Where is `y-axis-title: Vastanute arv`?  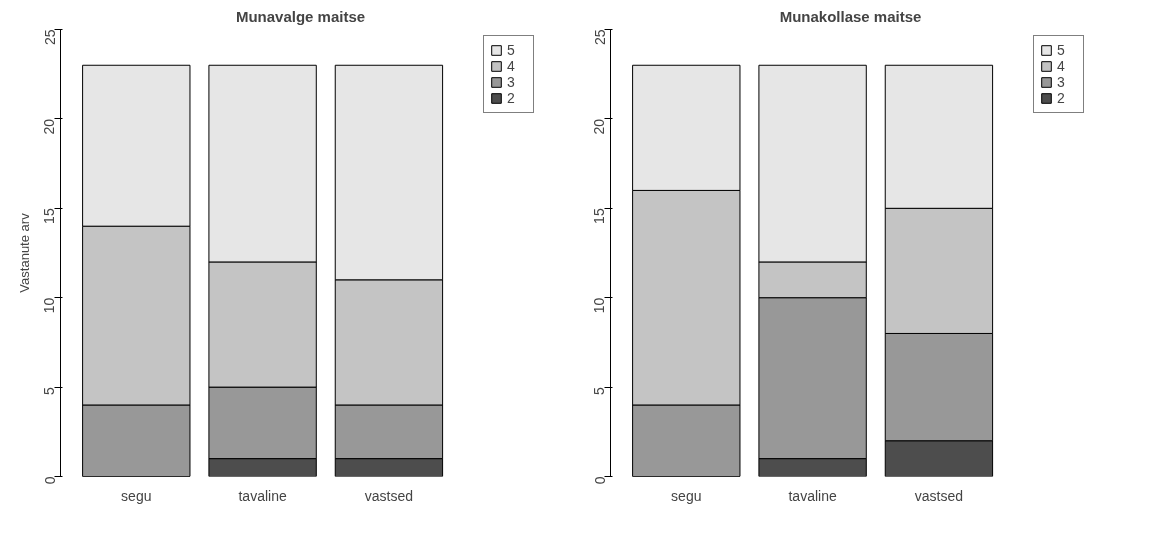
y-axis-title: Vastanute arv is located at coordinates (24, 252).